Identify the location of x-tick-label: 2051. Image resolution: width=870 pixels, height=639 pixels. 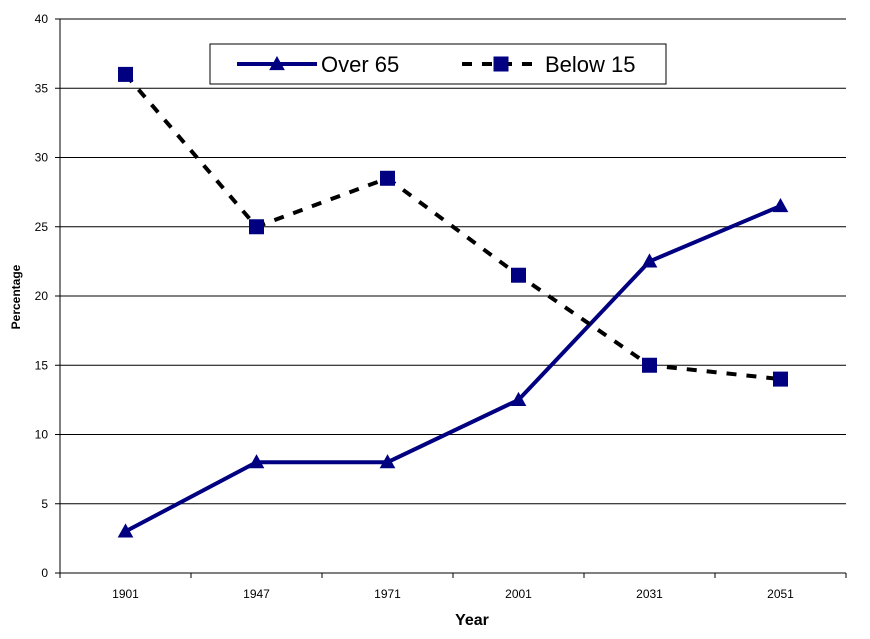
(780, 594).